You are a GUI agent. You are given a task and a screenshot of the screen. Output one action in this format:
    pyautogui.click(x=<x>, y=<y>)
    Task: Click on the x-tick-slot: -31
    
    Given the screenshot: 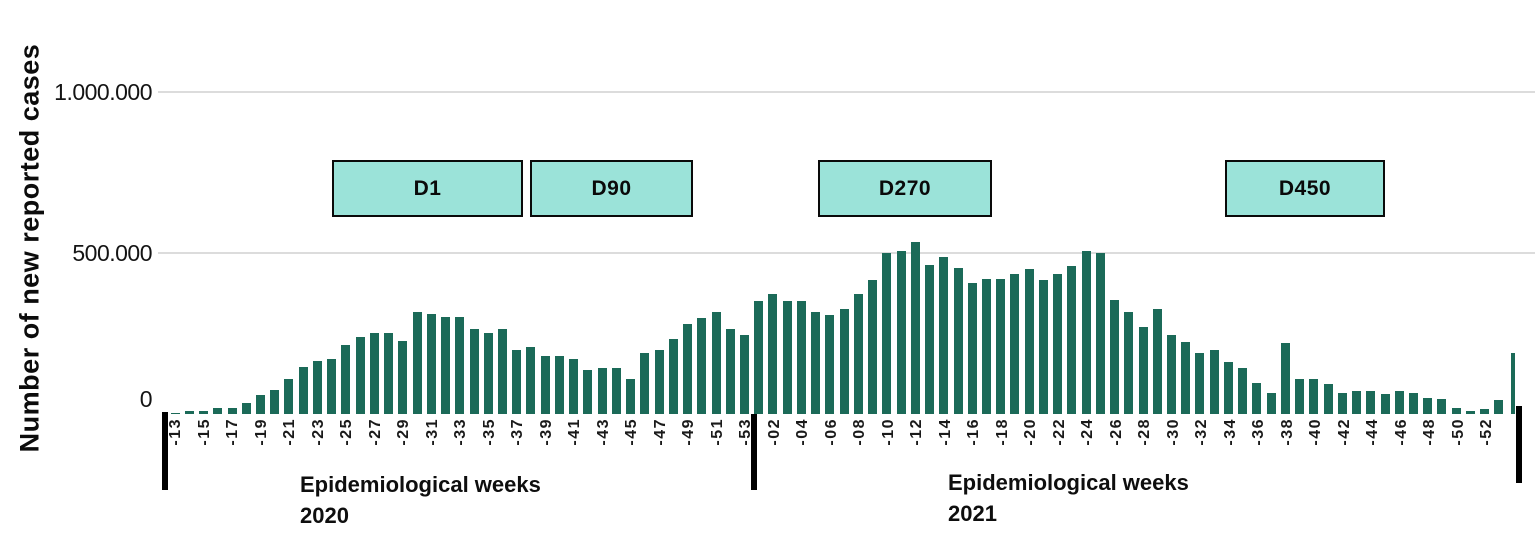 What is the action you would take?
    pyautogui.click(x=432, y=448)
    